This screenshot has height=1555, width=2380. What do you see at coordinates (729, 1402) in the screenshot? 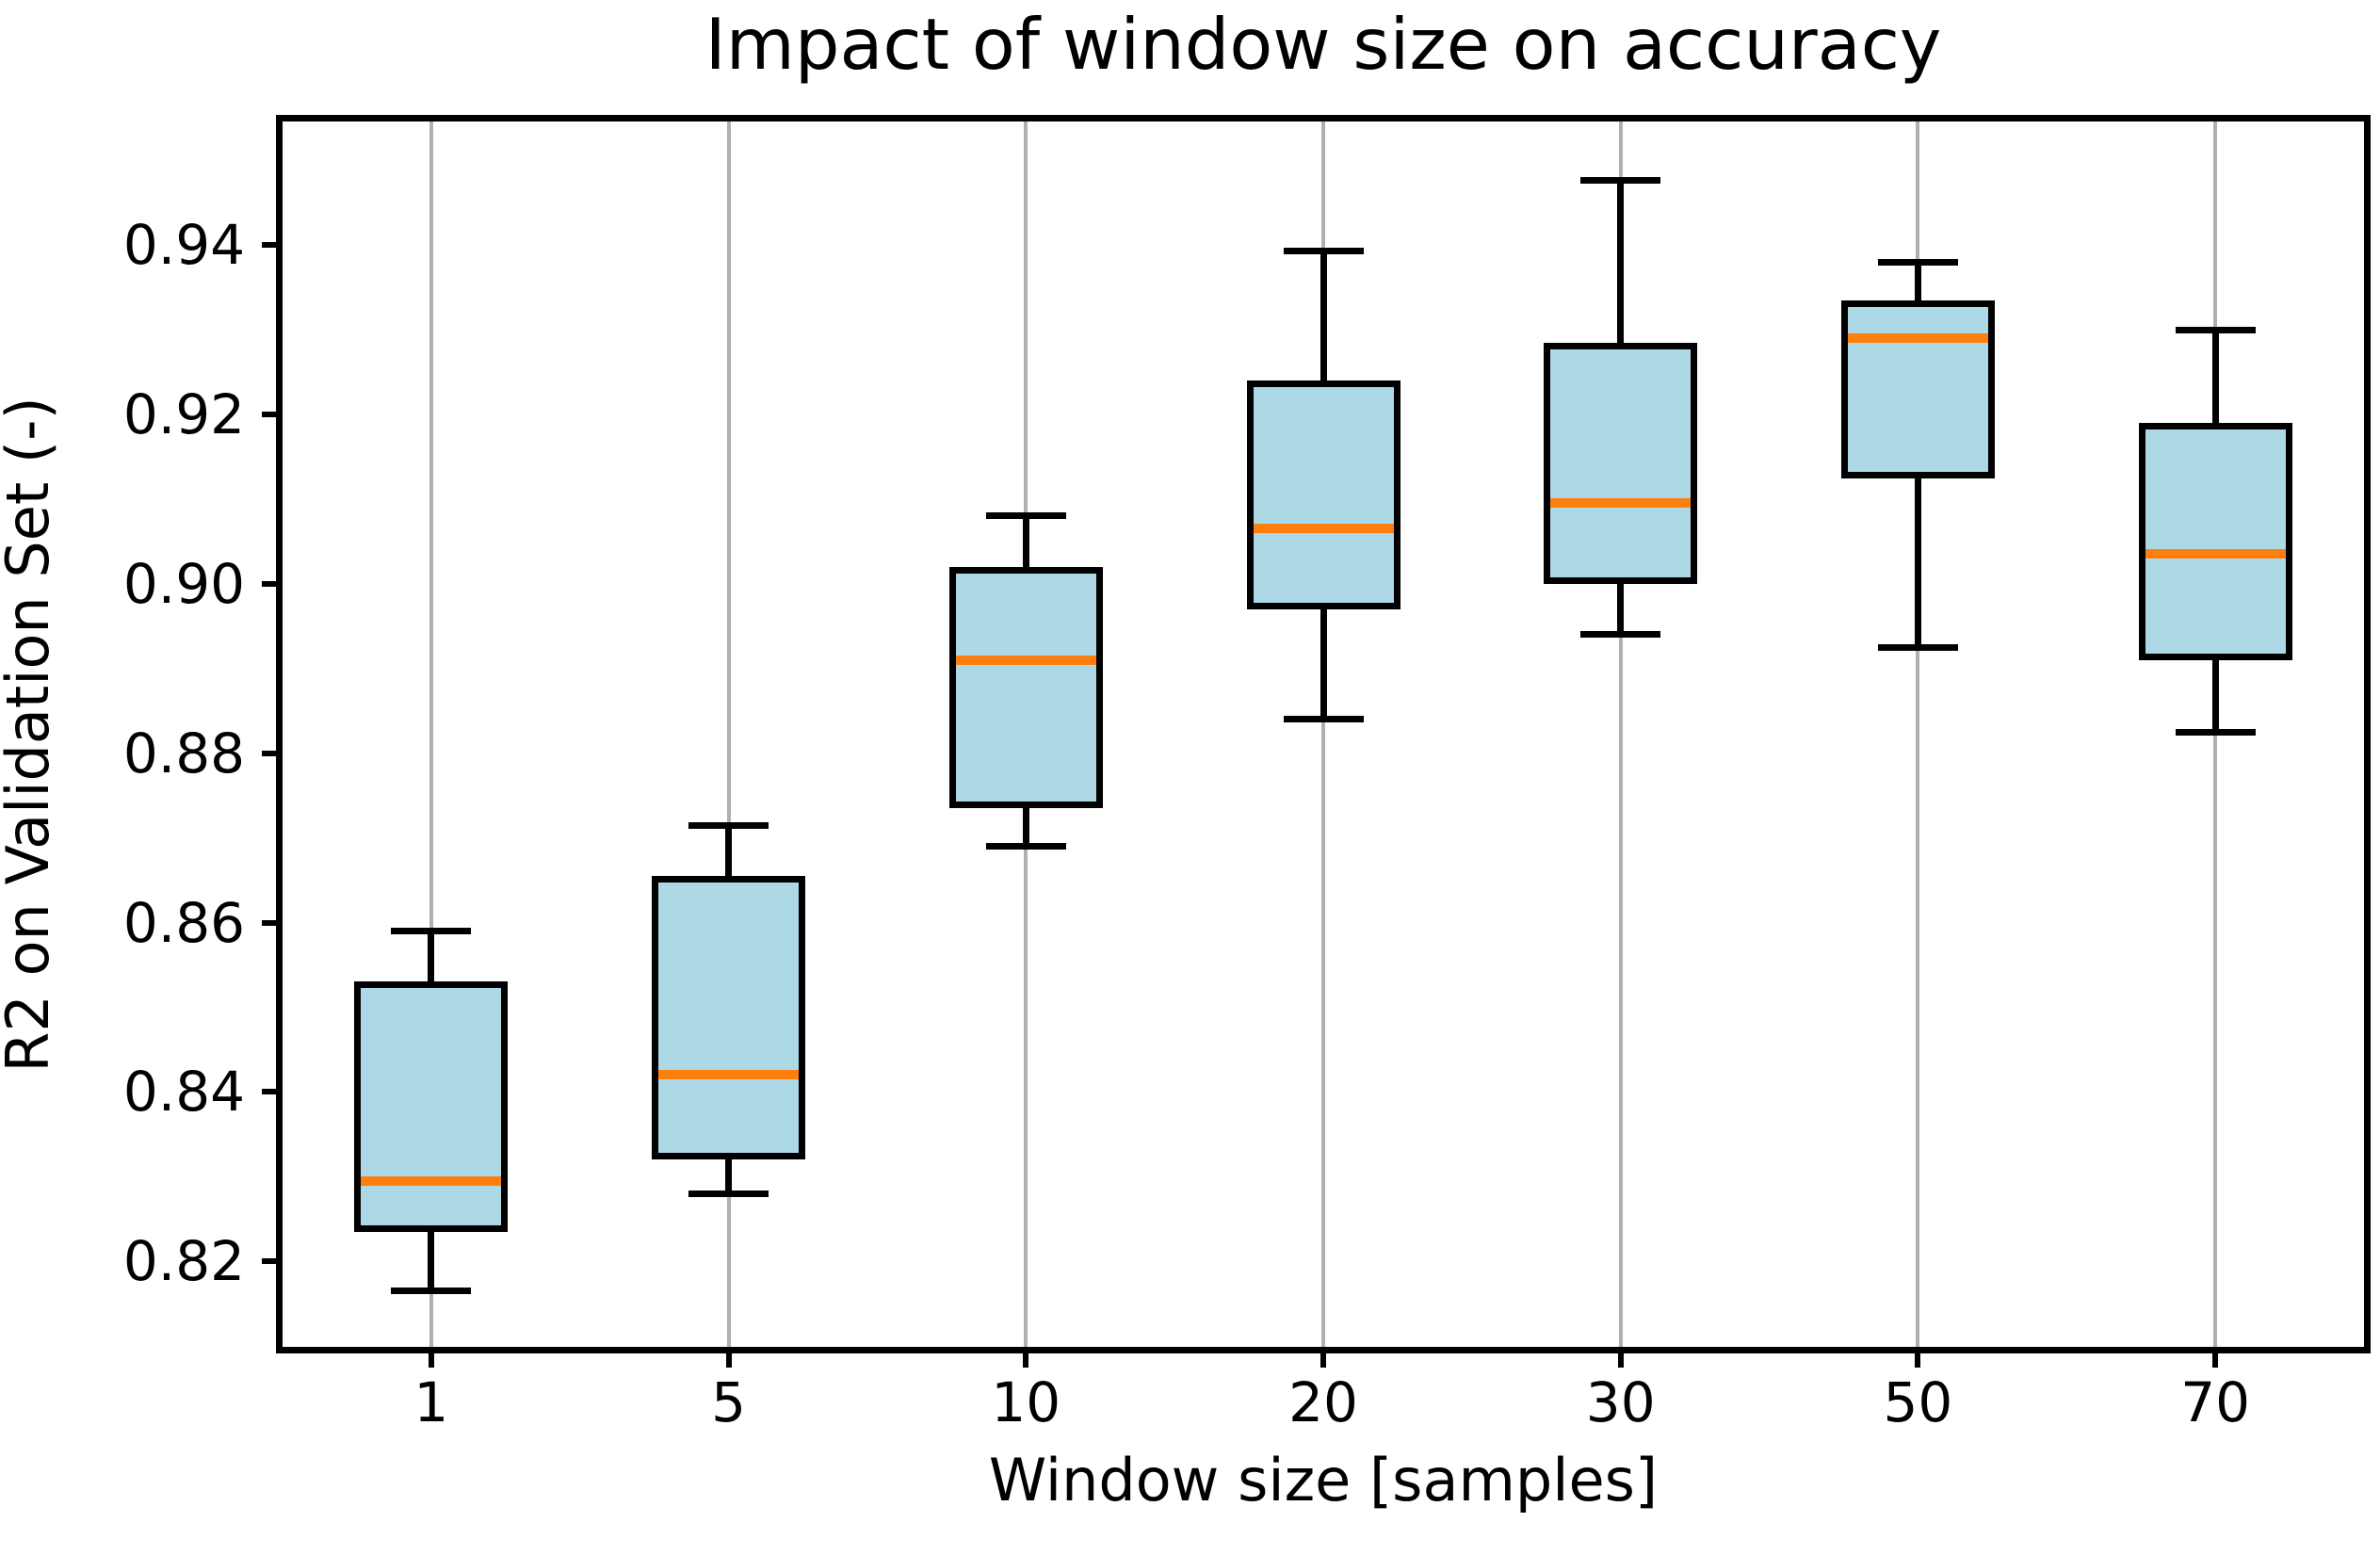
I see `x-tick-label: 5` at bounding box center [729, 1402].